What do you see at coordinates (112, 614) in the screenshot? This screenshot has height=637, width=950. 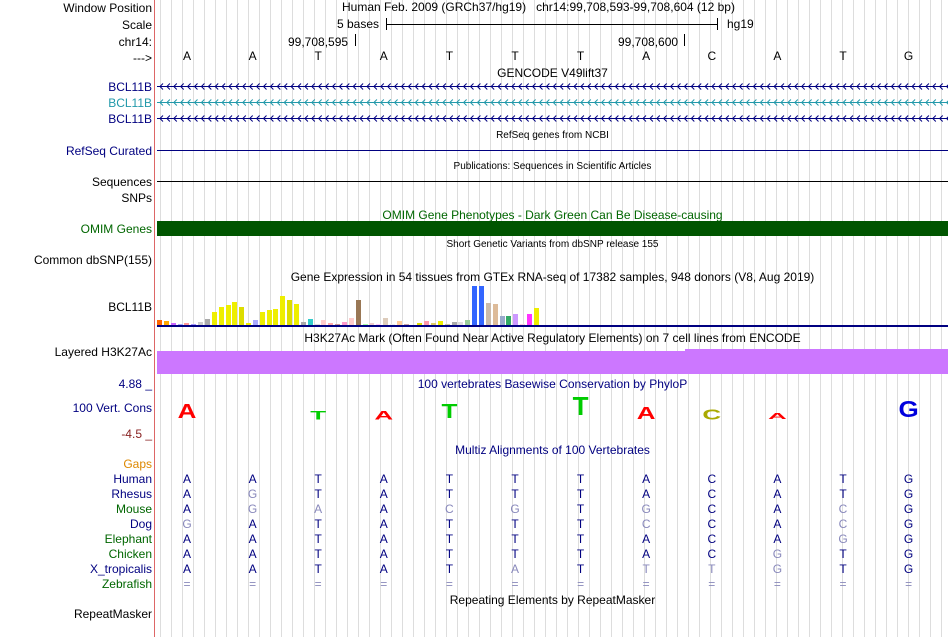 I see `repeat-label: RepeatMasker` at bounding box center [112, 614].